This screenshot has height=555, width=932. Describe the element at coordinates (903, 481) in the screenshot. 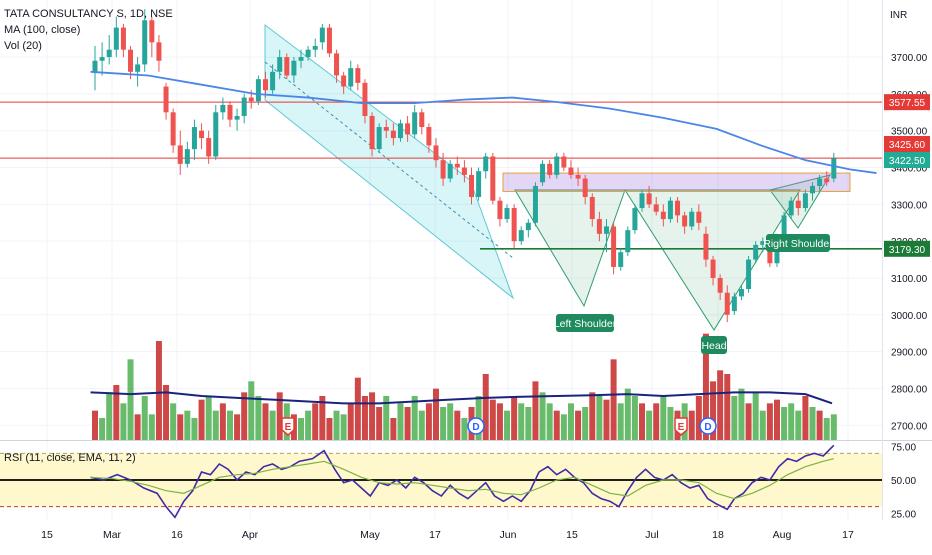

I see `rsi-tick-label: 50.00` at that location.